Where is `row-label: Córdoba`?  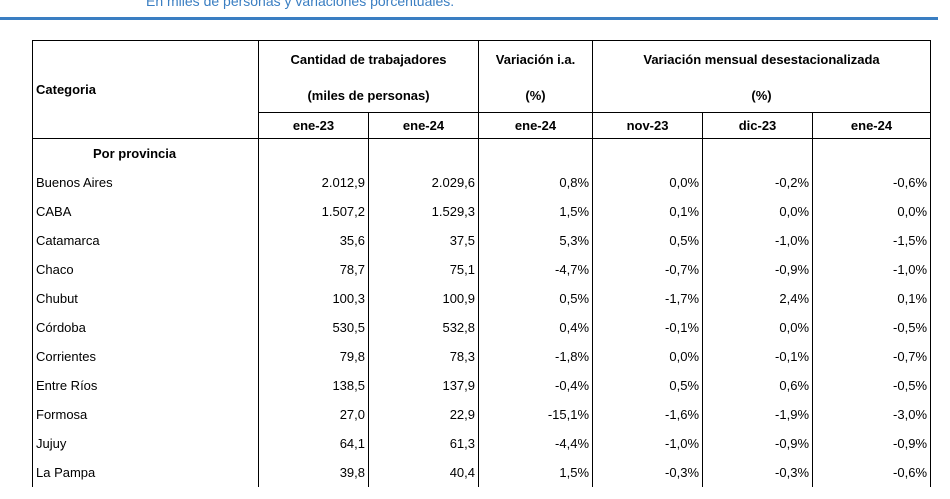 row-label: Córdoba is located at coordinates (145, 327).